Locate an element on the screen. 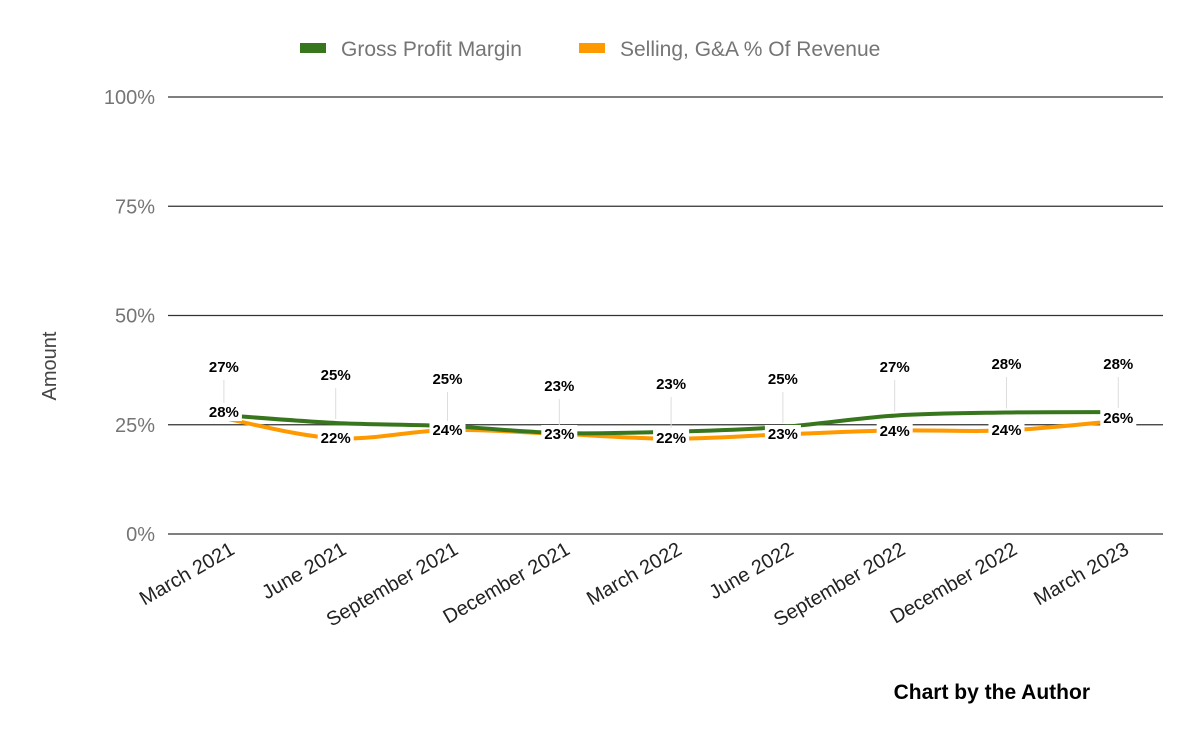  y-tick-label: 50% is located at coordinates (135, 317).